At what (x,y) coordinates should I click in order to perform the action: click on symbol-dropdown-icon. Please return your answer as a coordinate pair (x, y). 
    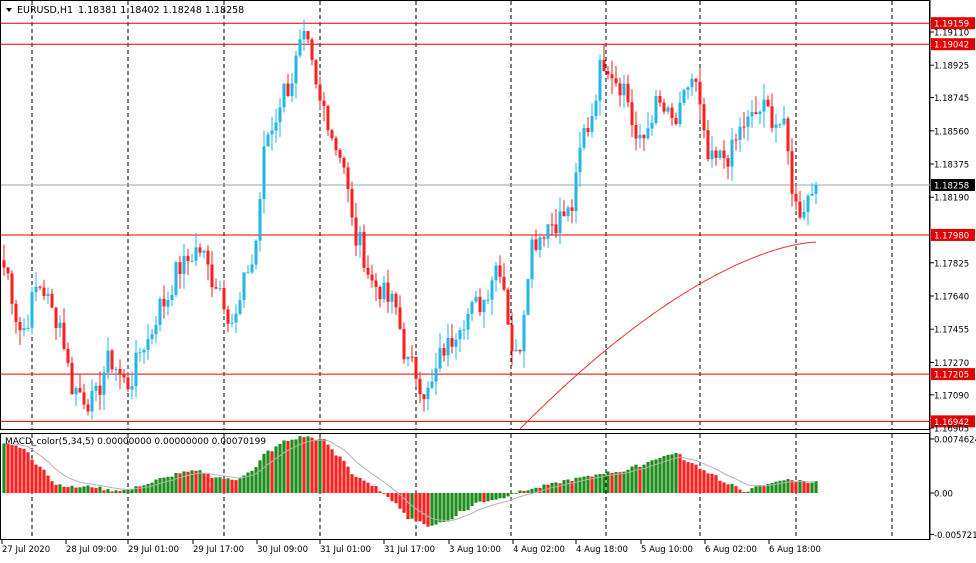
    Looking at the image, I should click on (9, 10).